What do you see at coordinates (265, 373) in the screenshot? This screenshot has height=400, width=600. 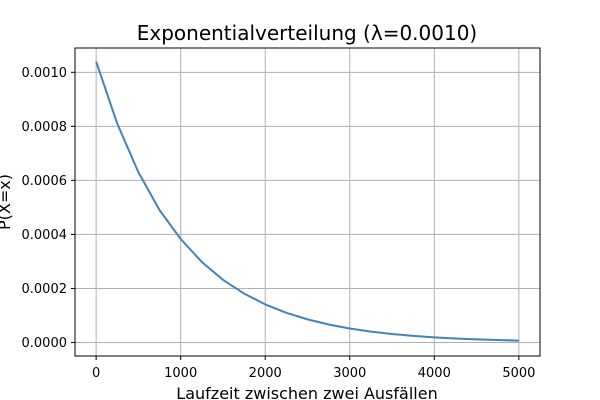 I see `x-tick-label: 2000` at bounding box center [265, 373].